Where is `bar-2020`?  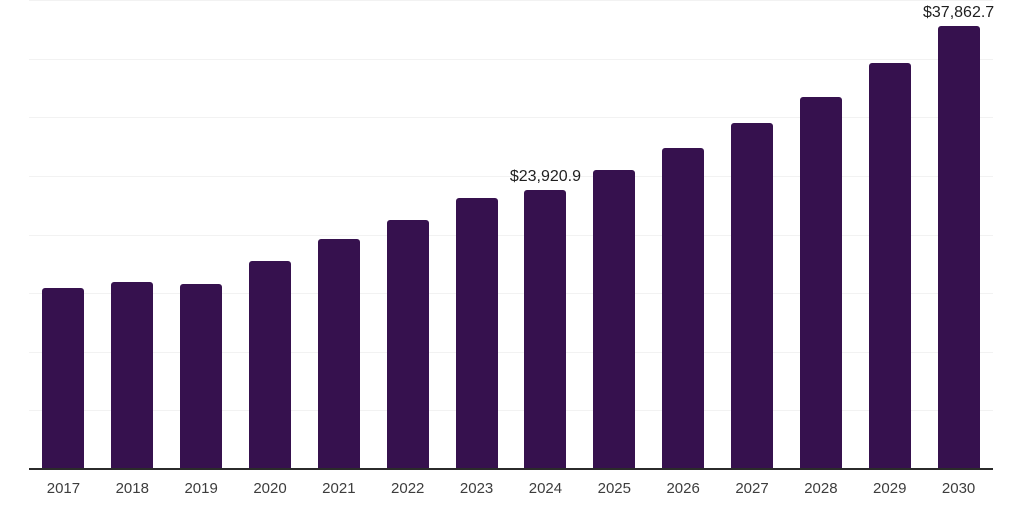
bar-2020 is located at coordinates (270, 365).